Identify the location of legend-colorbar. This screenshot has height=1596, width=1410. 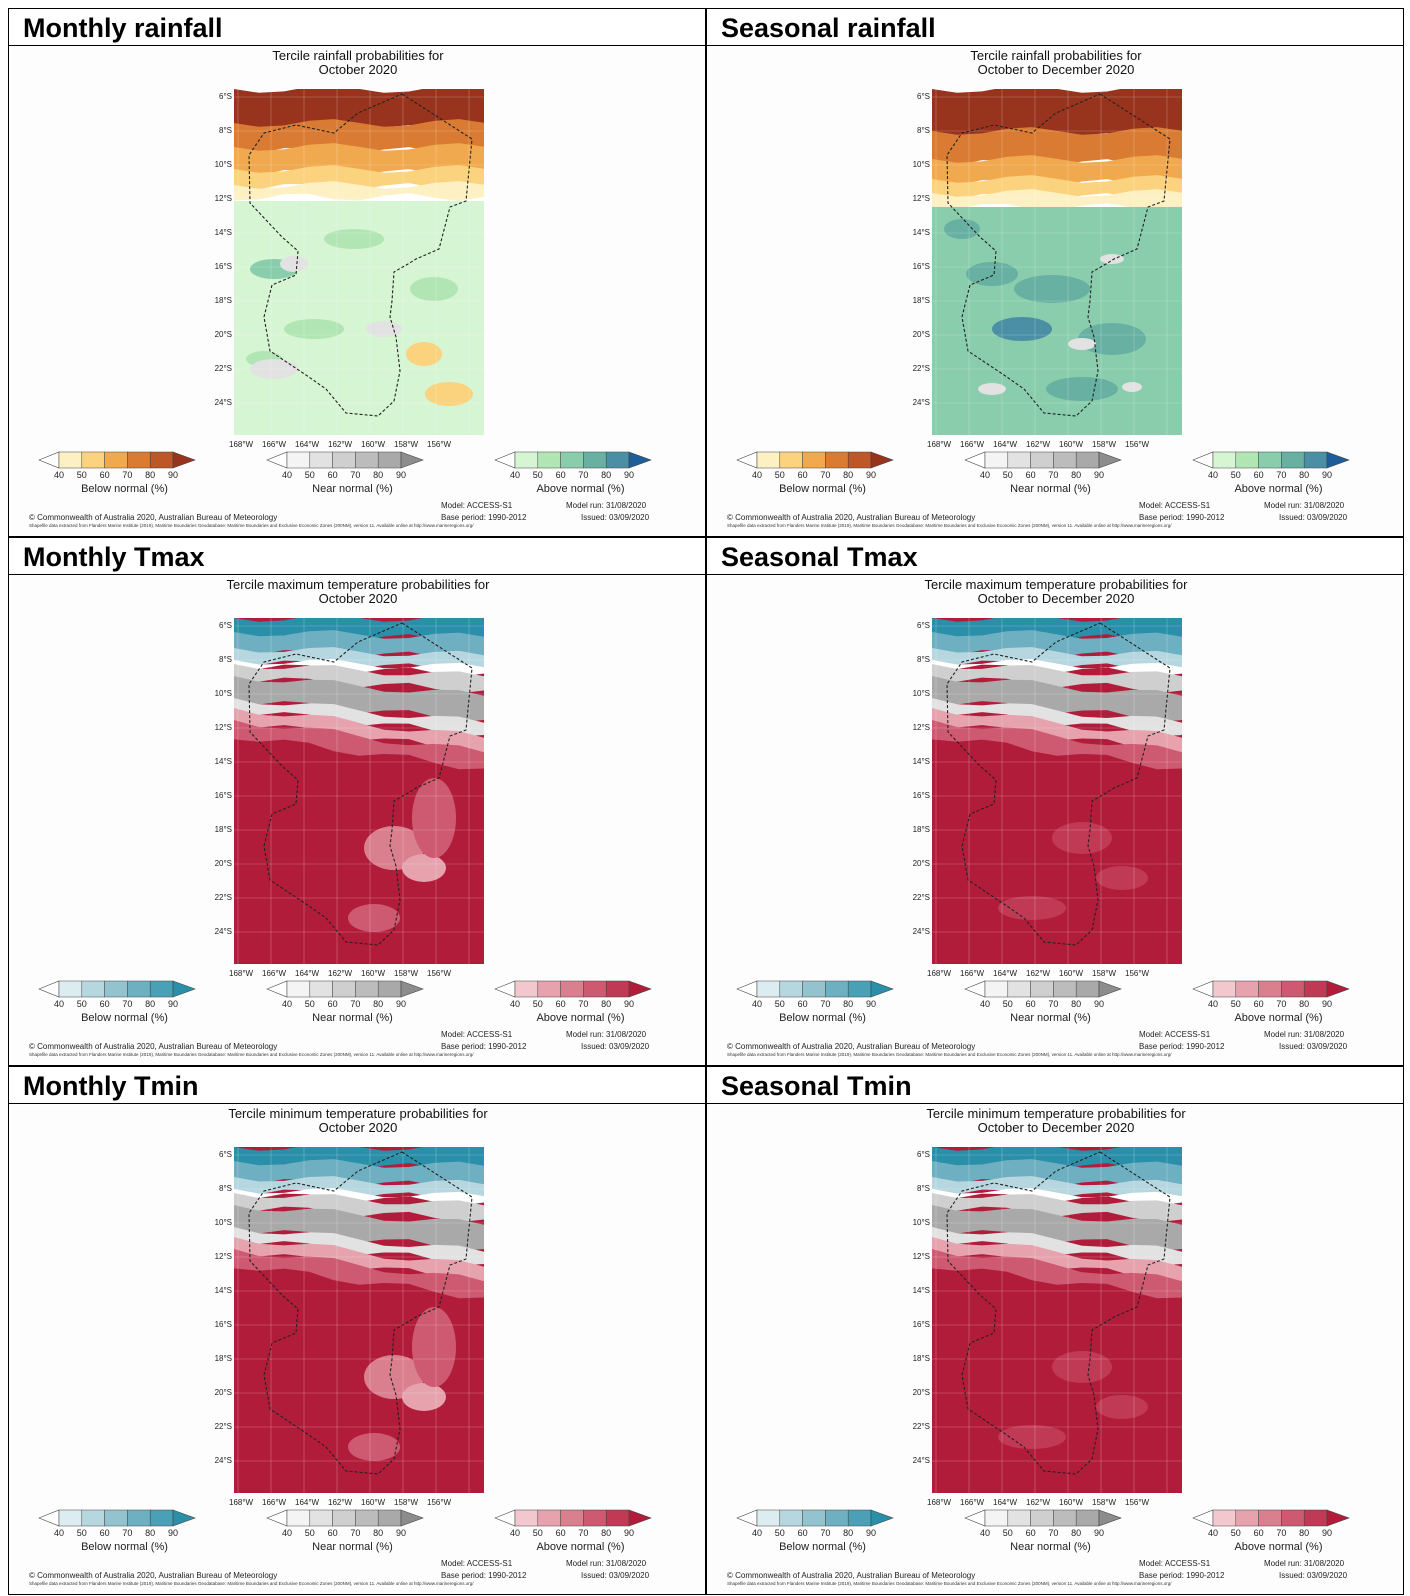
(345, 989).